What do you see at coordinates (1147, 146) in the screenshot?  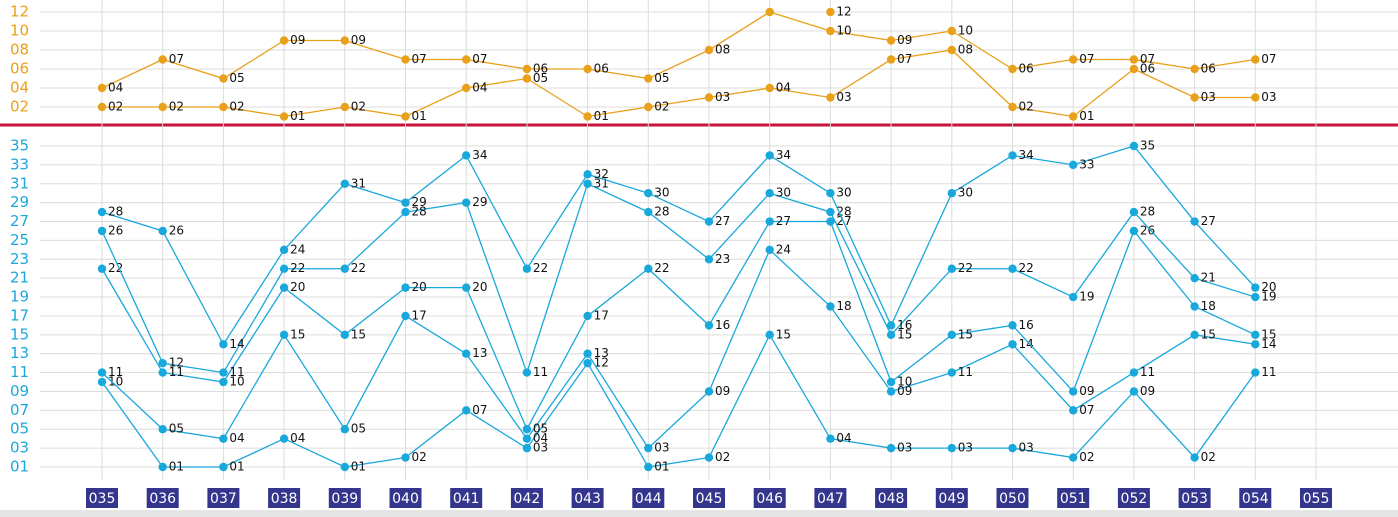 I see `data-label: 35` at bounding box center [1147, 146].